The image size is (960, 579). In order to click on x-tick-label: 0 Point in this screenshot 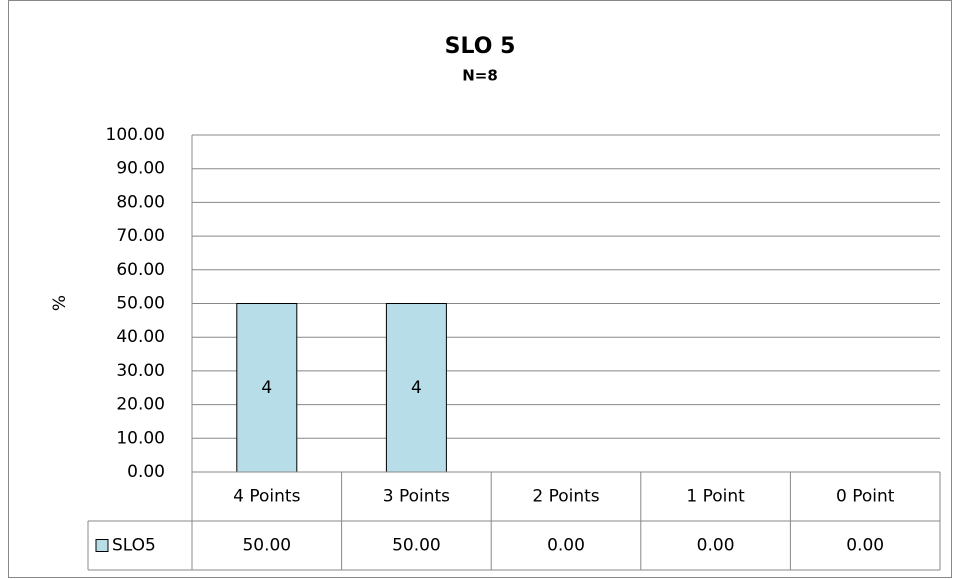, I will do `click(865, 497)`.